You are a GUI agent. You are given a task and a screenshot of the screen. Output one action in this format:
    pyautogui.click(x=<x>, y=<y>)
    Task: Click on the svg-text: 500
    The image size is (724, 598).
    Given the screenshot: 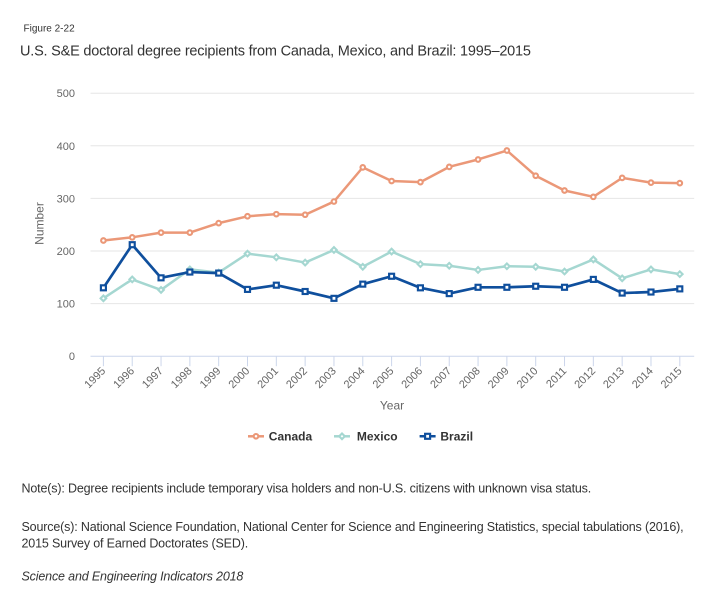 What is the action you would take?
    pyautogui.click(x=66, y=94)
    